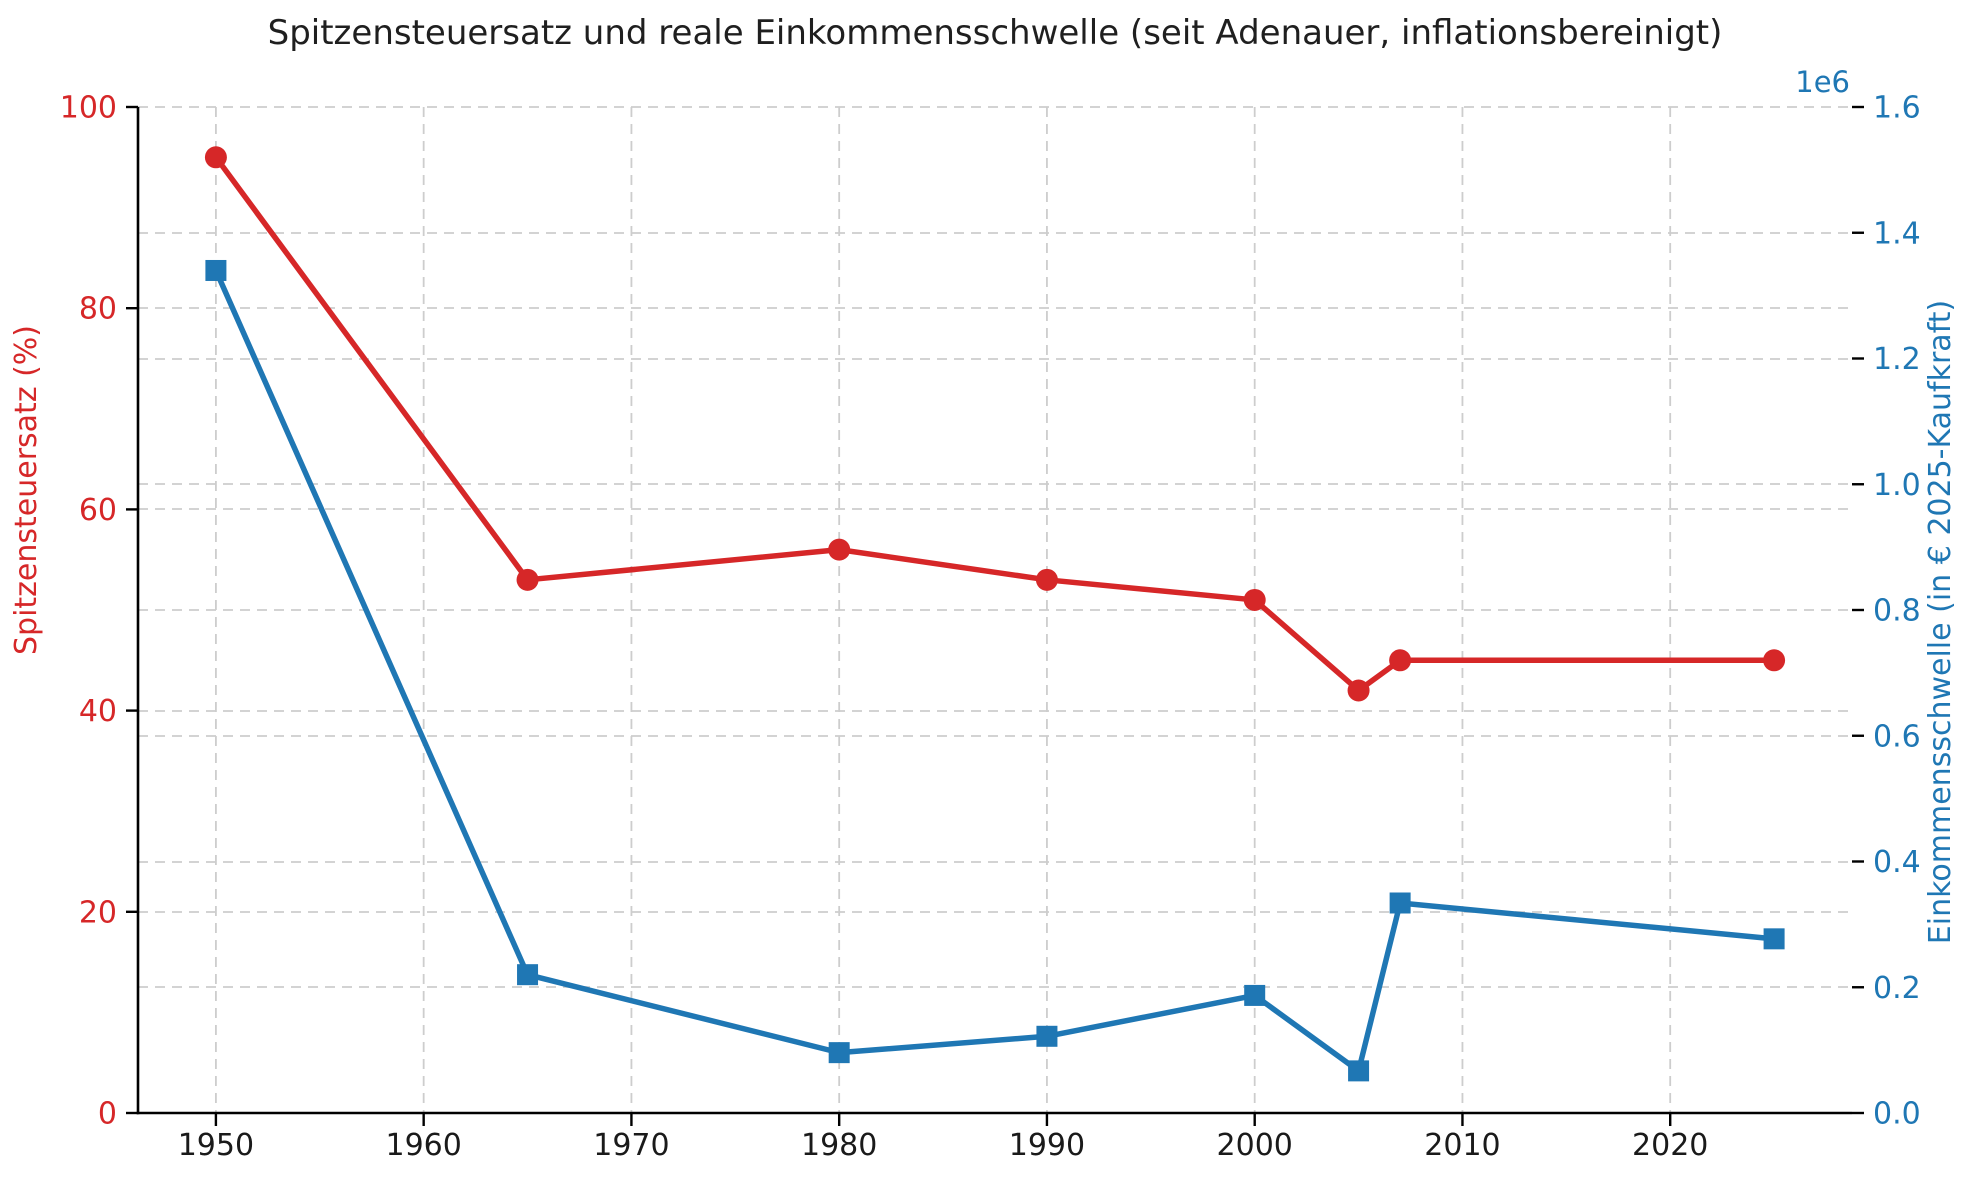 The image size is (1979, 1179). What do you see at coordinates (98, 711) in the screenshot?
I see `left-tick-label: 40` at bounding box center [98, 711].